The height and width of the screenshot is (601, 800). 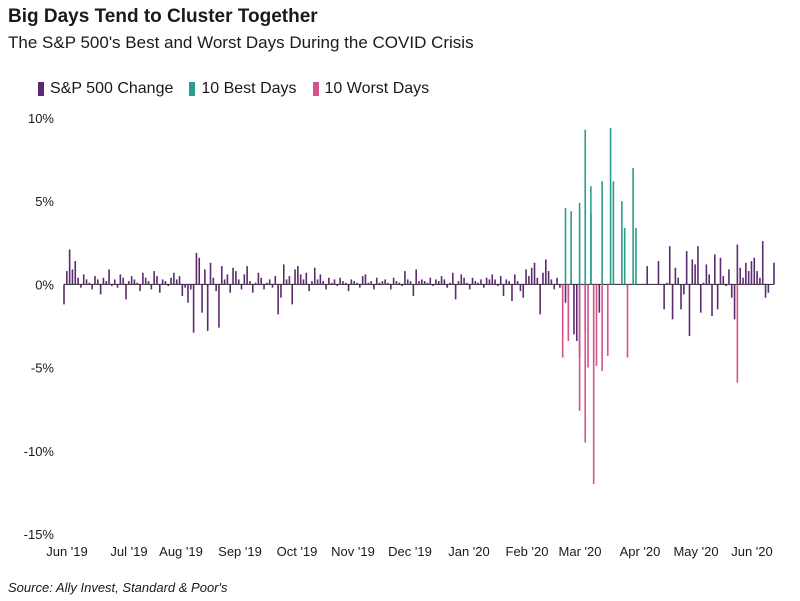 I want to click on y-tick-label: -10%, so click(x=39, y=451).